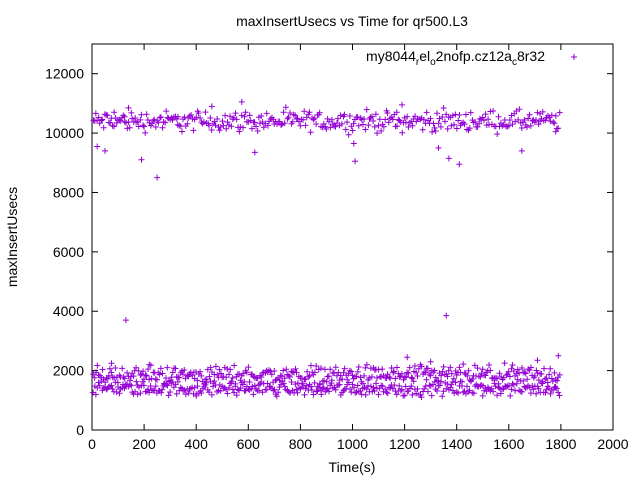  What do you see at coordinates (301, 444) in the screenshot?
I see `x-tick-label: 800` at bounding box center [301, 444].